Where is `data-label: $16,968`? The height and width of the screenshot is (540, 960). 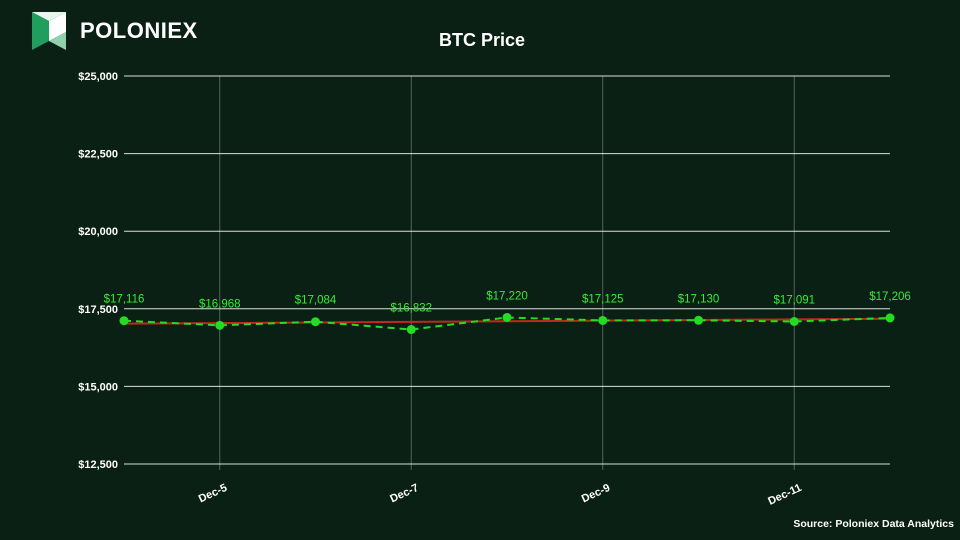 data-label: $16,968 is located at coordinates (220, 304).